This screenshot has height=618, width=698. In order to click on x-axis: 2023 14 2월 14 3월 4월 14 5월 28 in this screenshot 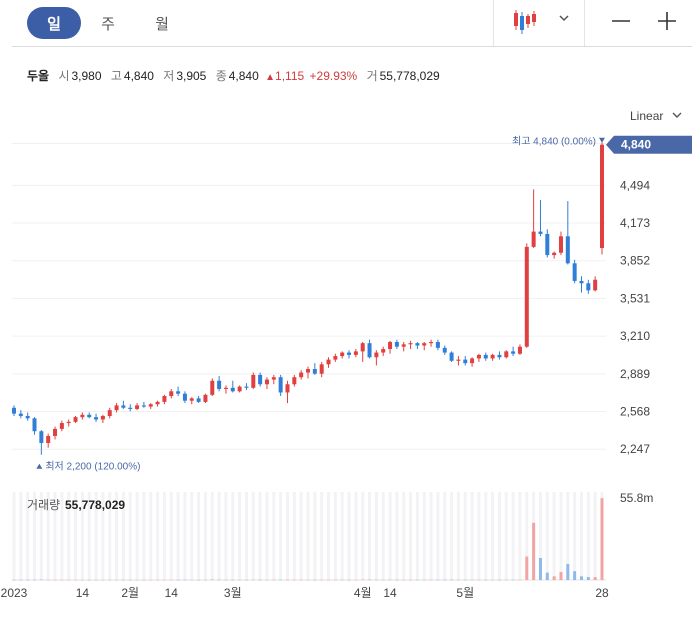, I will do `click(305, 593)`.